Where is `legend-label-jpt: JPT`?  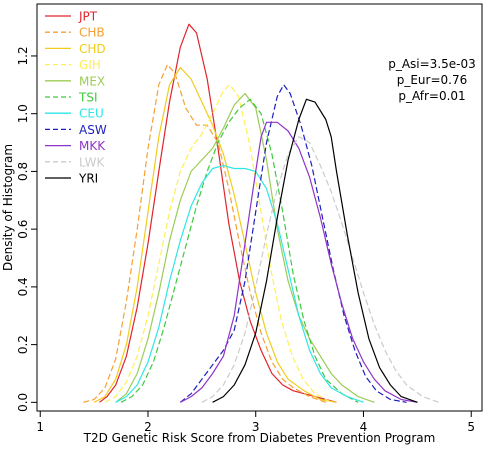 legend-label-jpt: JPT is located at coordinates (88, 17).